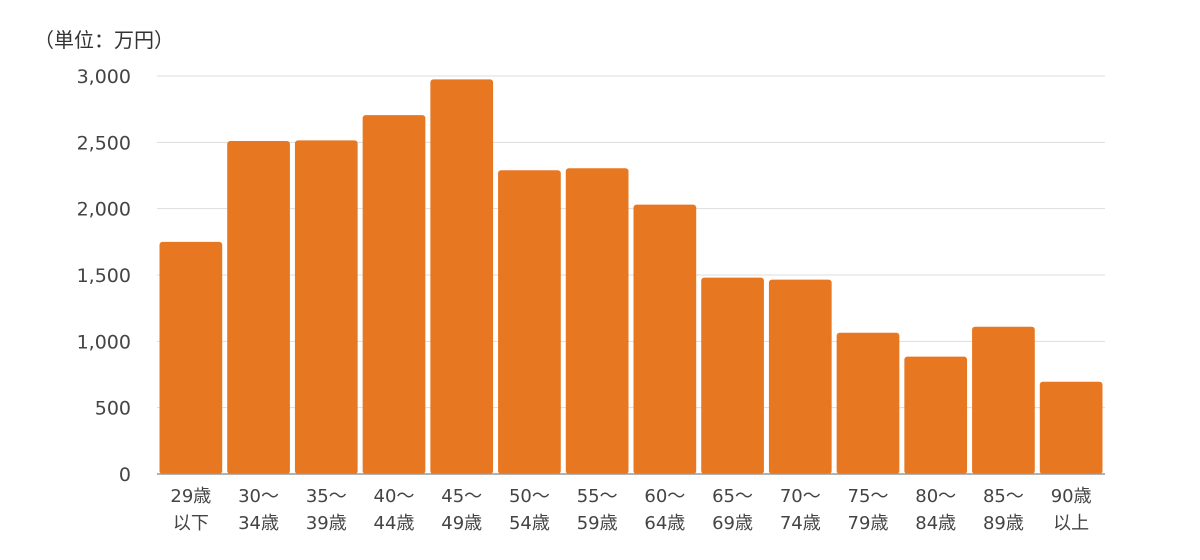  Describe the element at coordinates (190, 496) in the screenshot. I see `x-tick-label: 29歳` at that location.